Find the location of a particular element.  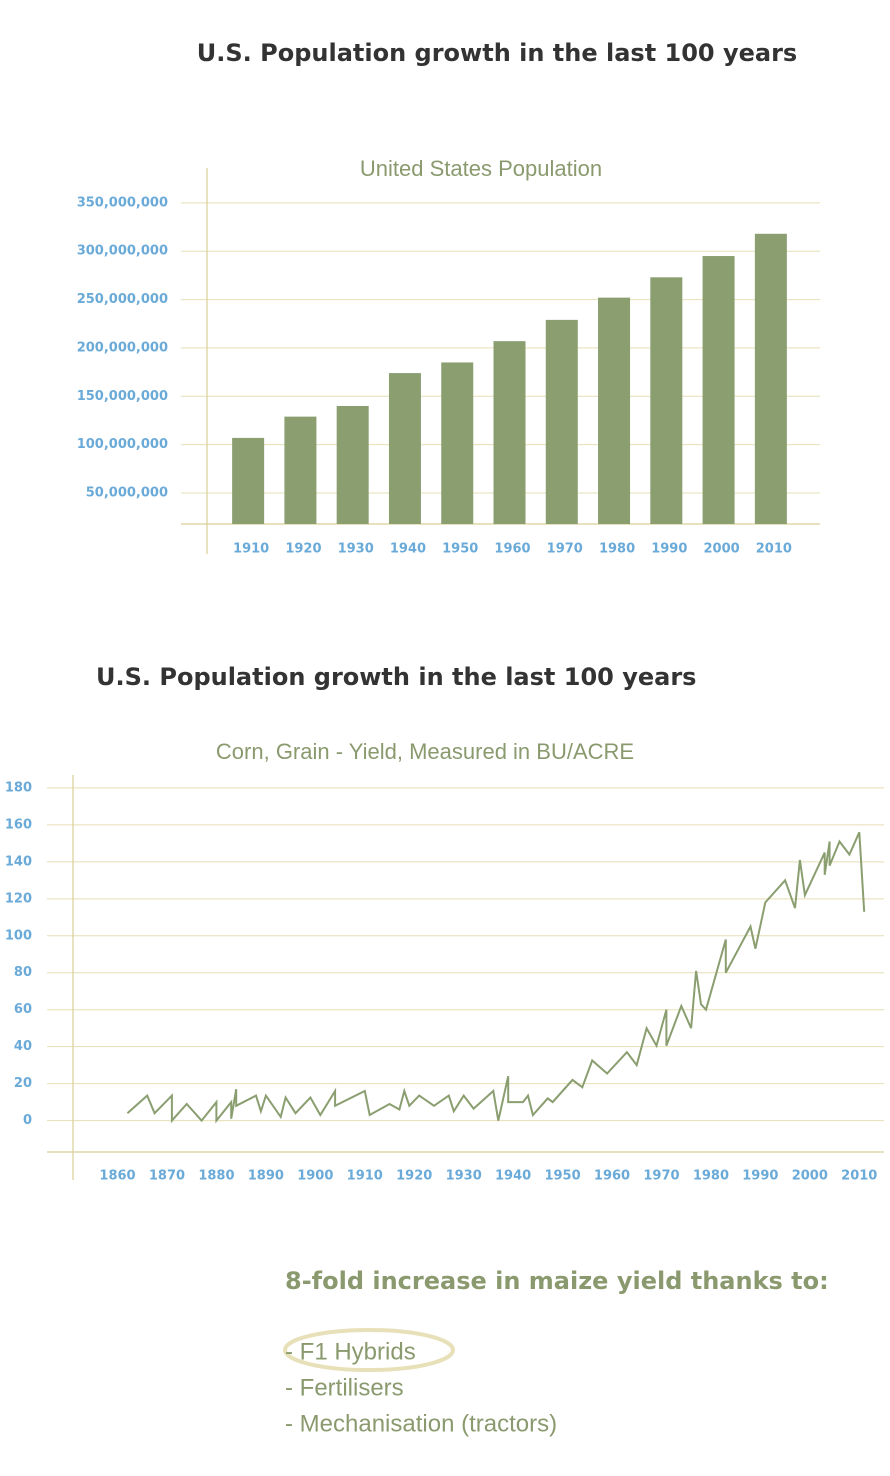

x-tick-label: 1900 is located at coordinates (315, 1176).